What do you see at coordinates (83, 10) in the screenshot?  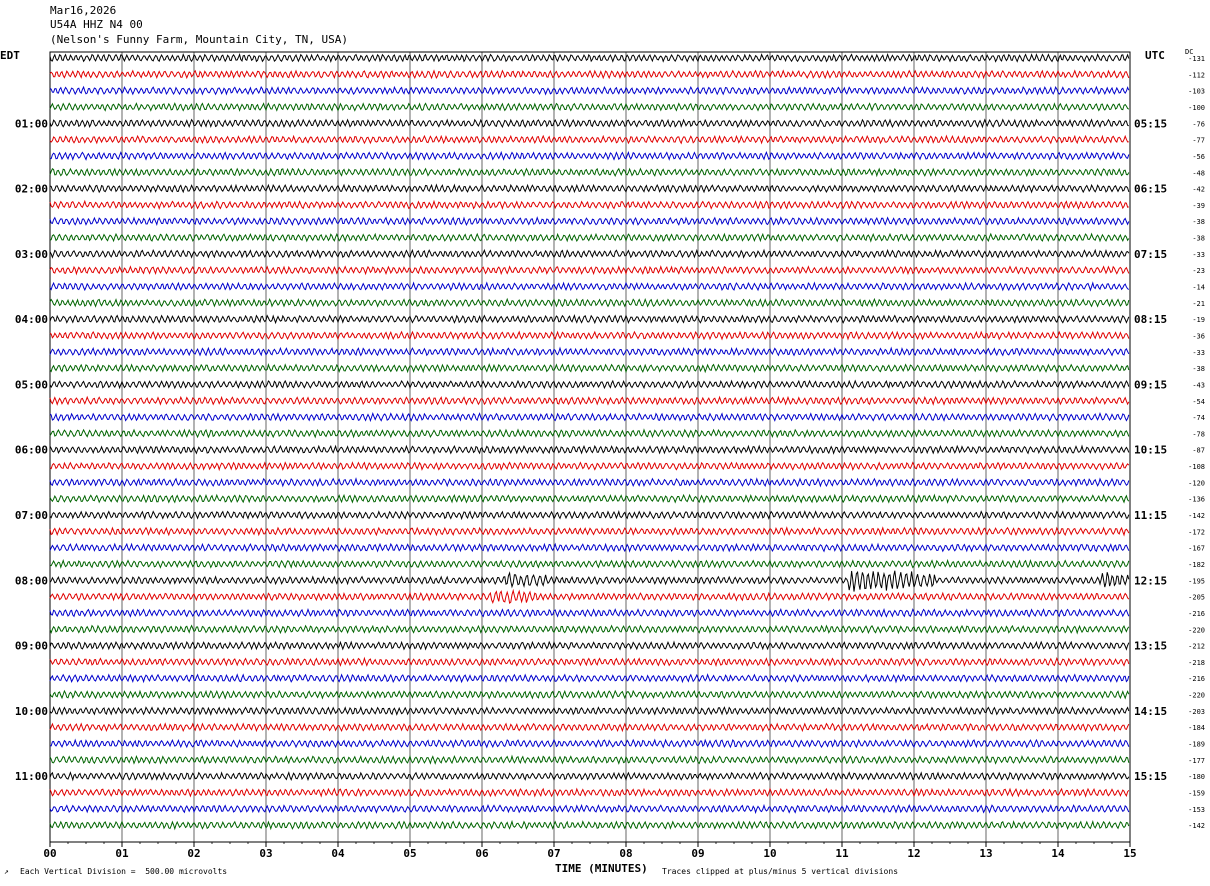 I see `plot-date: Mar16,2026` at bounding box center [83, 10].